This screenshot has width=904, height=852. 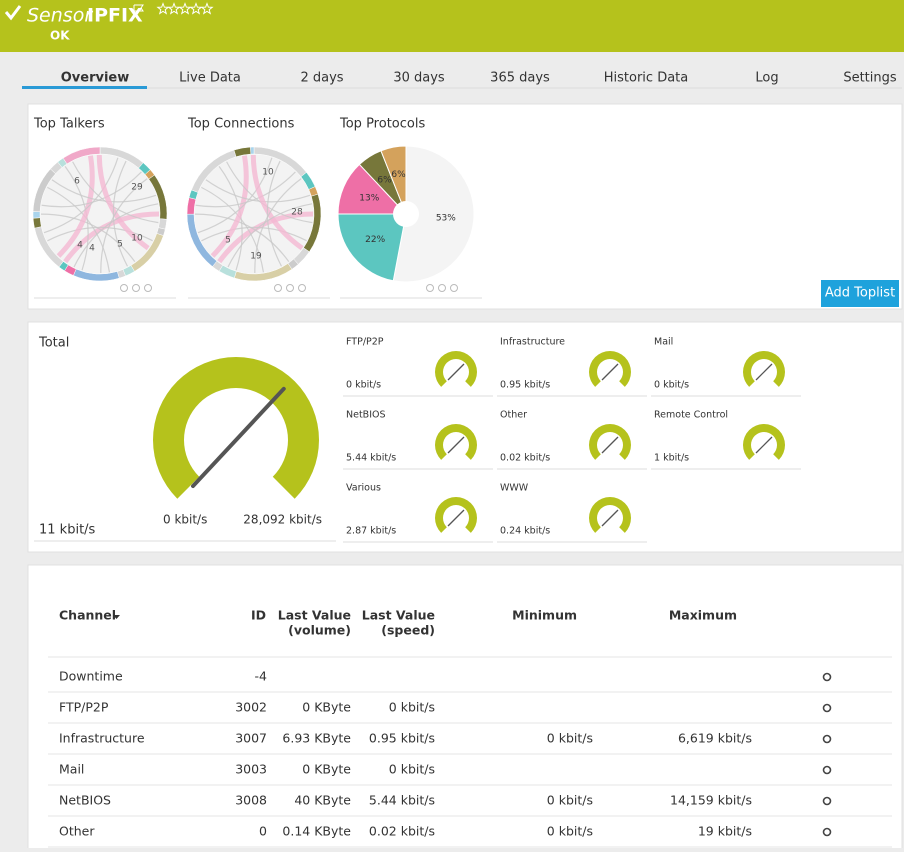 I want to click on gauge-value: 0.95 kbit/s, so click(x=525, y=385).